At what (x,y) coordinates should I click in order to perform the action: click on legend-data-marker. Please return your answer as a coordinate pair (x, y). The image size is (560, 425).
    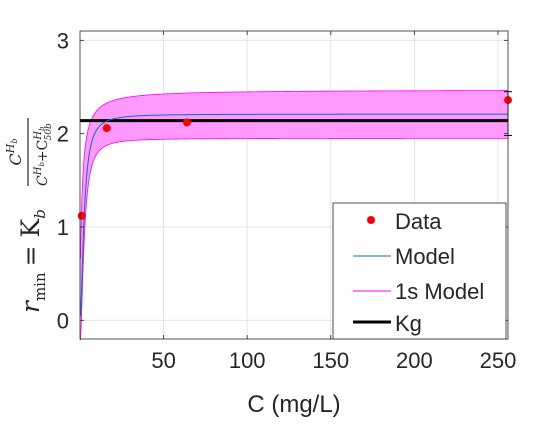
    Looking at the image, I should click on (371, 220).